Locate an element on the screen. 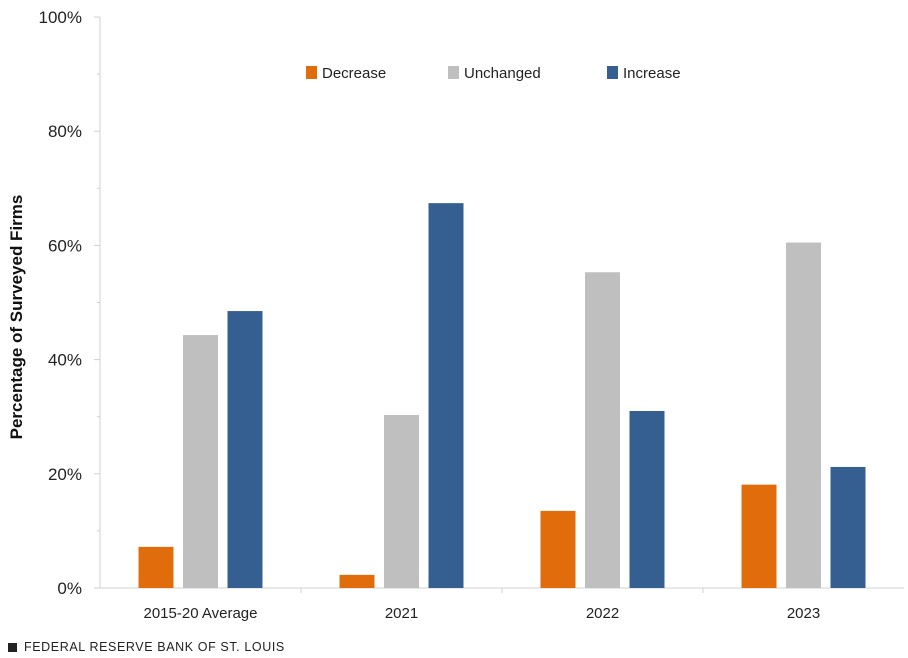 The image size is (908, 658). y-tick-label: 100% is located at coordinates (60, 17).